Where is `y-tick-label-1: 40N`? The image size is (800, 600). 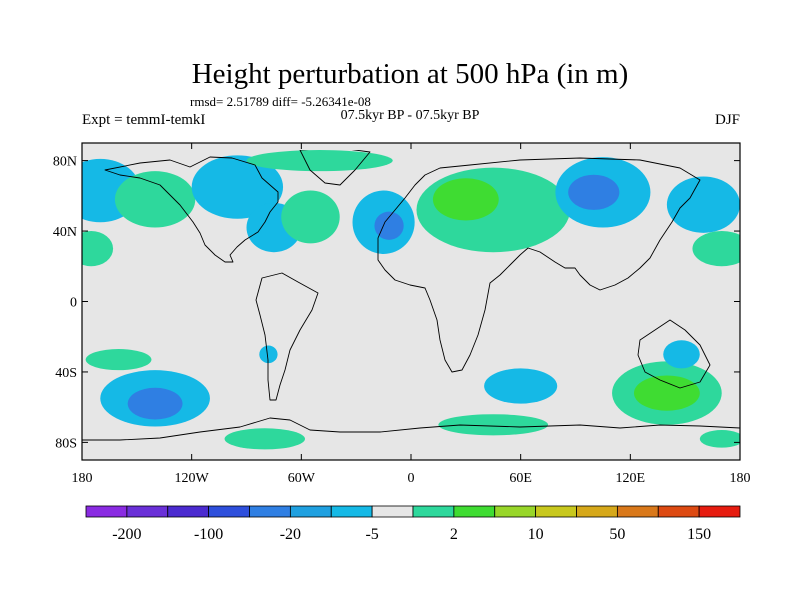
y-tick-label-1: 40N is located at coordinates (65, 232).